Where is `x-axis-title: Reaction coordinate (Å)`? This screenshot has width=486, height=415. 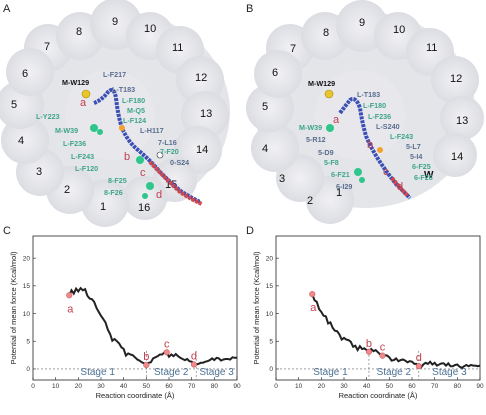
x-axis-title: Reaction coordinate (Å) is located at coordinates (378, 395).